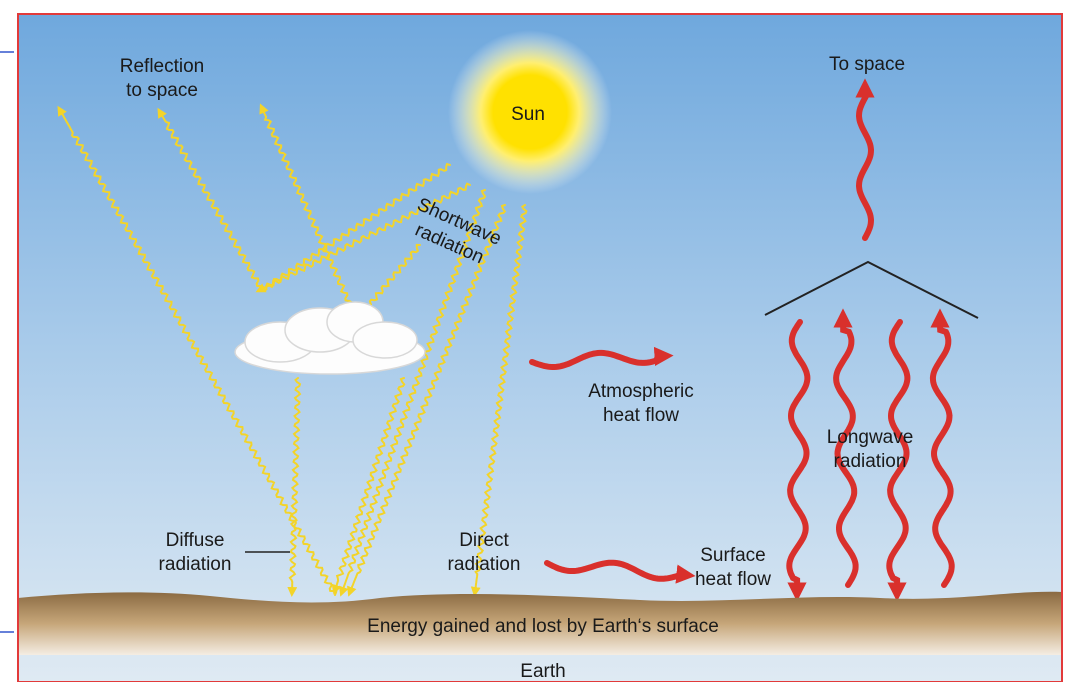 This screenshot has width=1068, height=682. What do you see at coordinates (871, 289) in the screenshot?
I see `convergence-lines` at bounding box center [871, 289].